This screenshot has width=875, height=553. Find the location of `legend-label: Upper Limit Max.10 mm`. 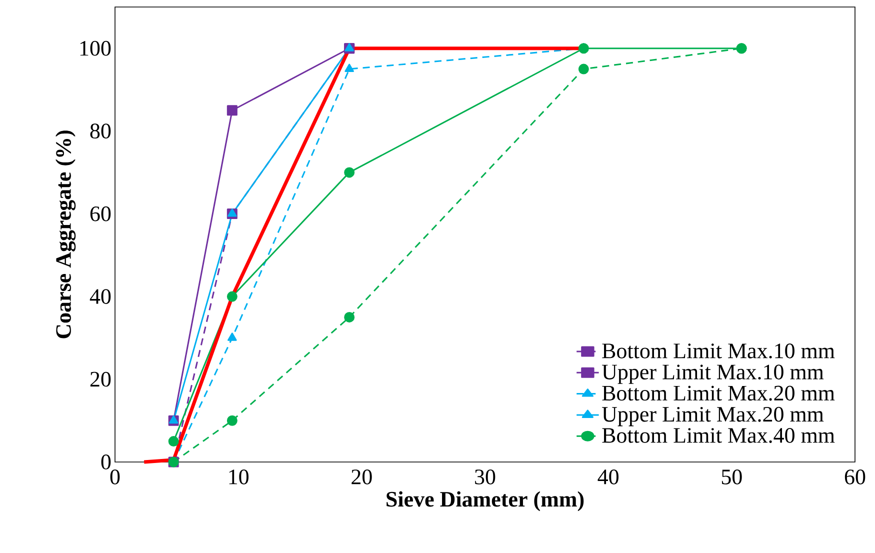

legend-label: Upper Limit Max.10 mm is located at coordinates (713, 374).